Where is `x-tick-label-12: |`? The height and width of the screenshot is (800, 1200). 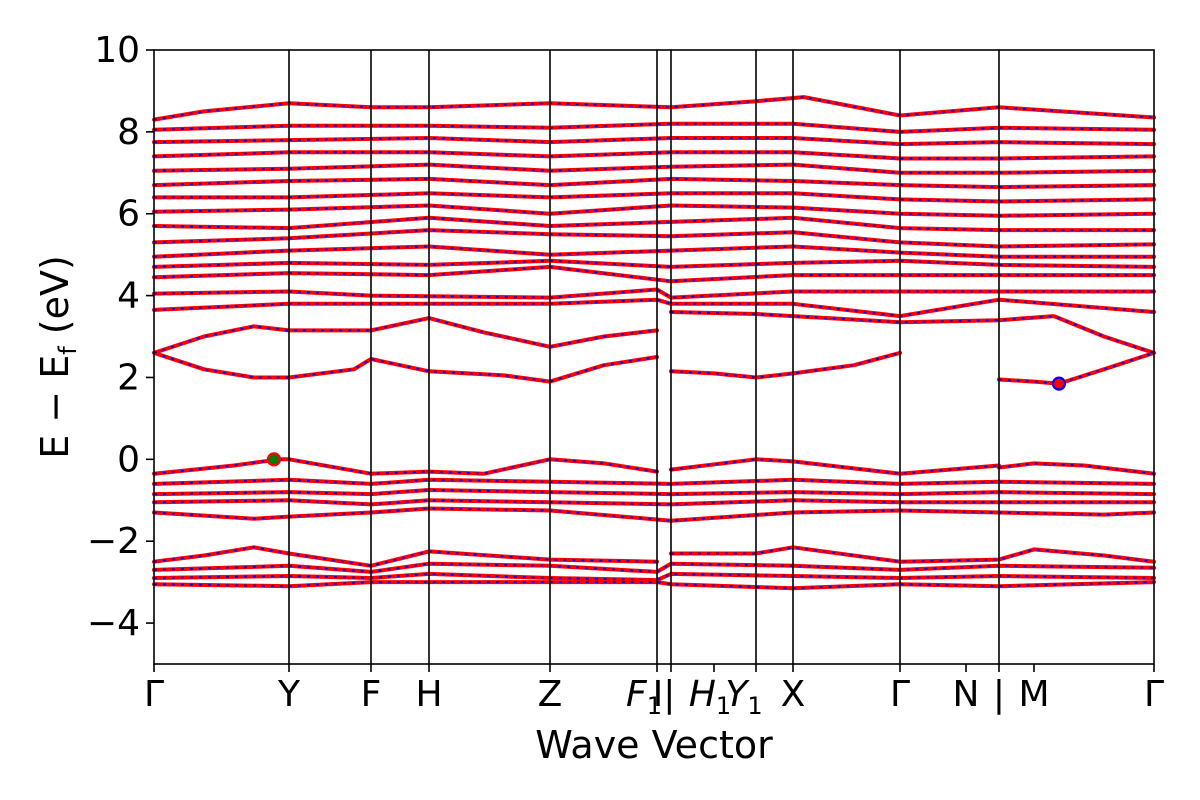
x-tick-label-12: | is located at coordinates (999, 694).